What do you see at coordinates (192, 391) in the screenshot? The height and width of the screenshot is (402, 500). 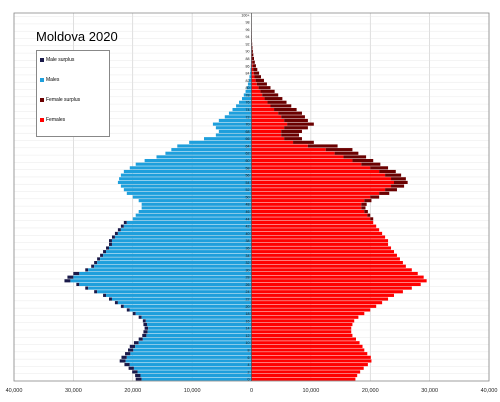 I see `x-tick-label: 10,000` at bounding box center [192, 391].